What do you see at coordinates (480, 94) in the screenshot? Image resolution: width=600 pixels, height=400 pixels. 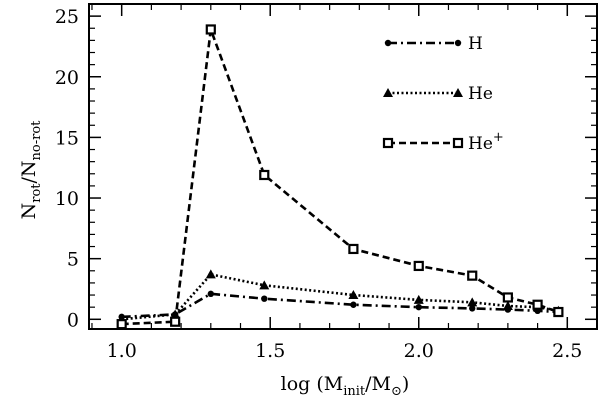 I see `legend-label: He` at bounding box center [480, 94].